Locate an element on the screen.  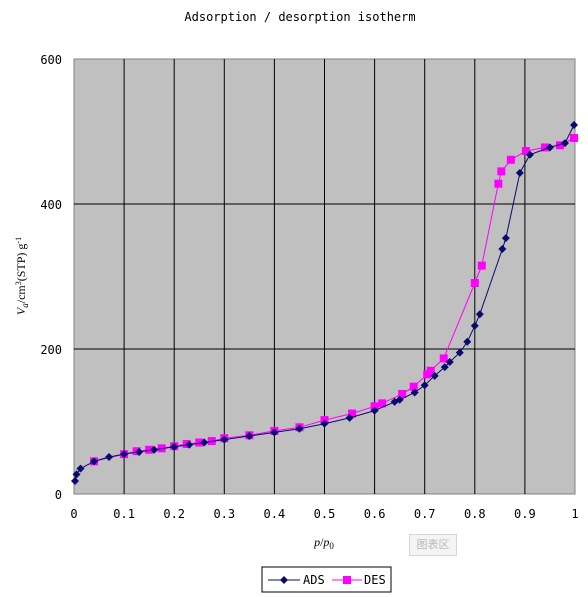
x-tick-label: 0 is located at coordinates (73, 514).